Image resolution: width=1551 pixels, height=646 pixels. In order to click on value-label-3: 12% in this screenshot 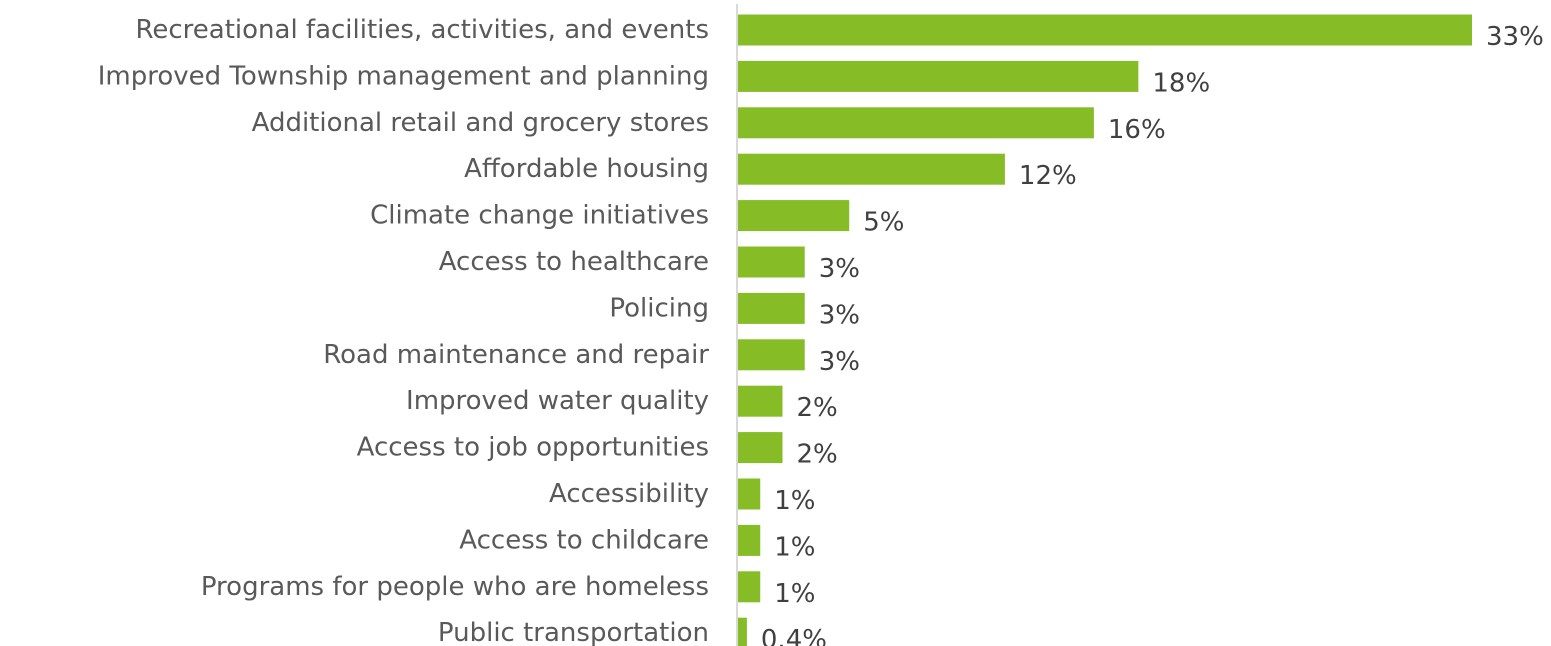, I will do `click(1048, 176)`.